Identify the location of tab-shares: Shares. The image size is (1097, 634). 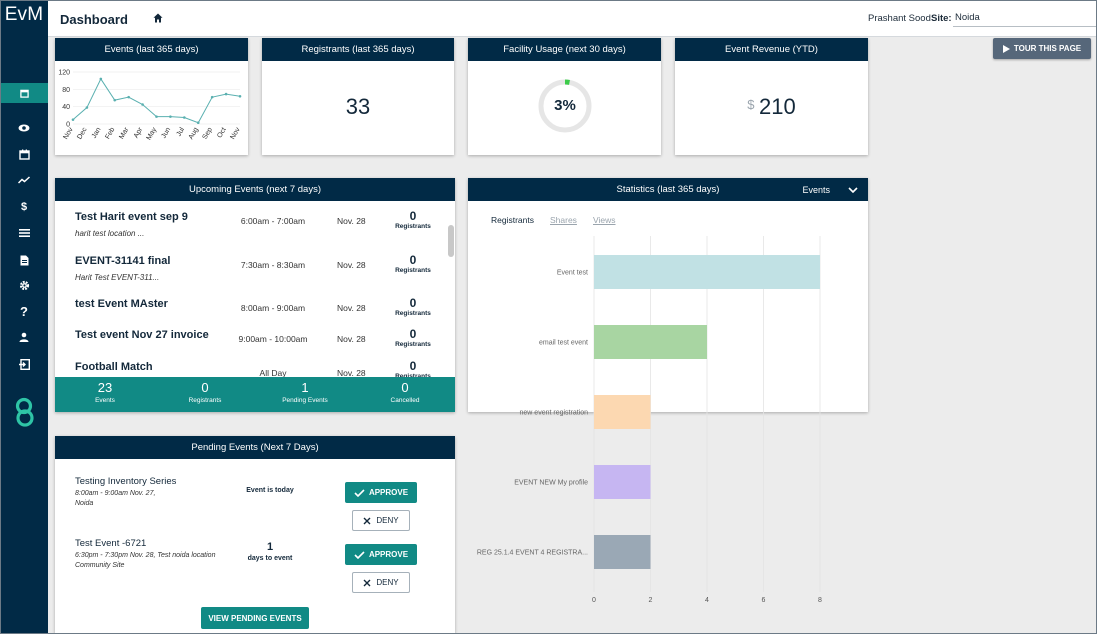
(563, 220).